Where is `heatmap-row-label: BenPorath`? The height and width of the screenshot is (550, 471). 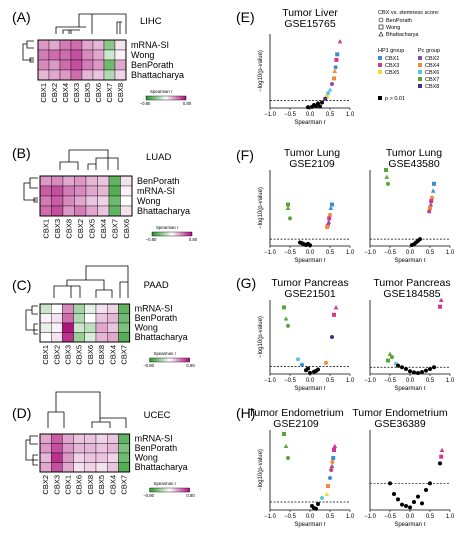
heatmap-row-label: BenPorath is located at coordinates (156, 318).